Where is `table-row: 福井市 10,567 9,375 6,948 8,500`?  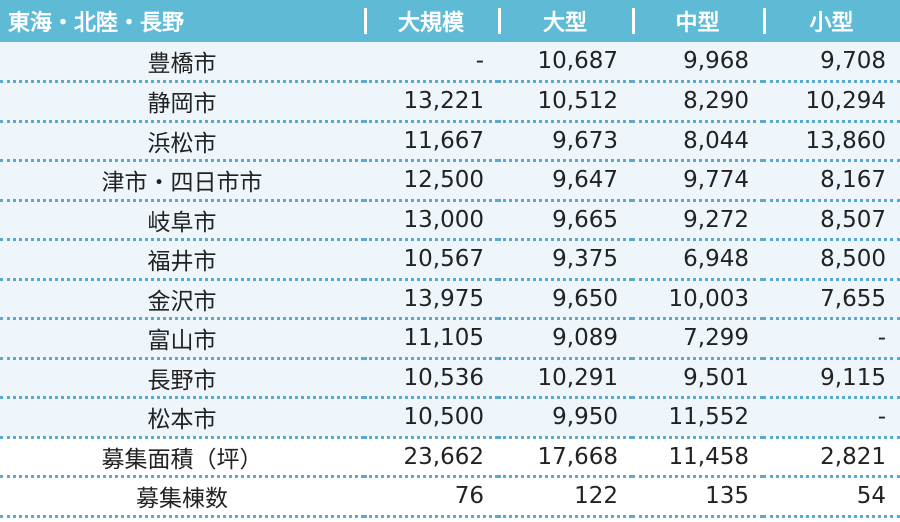
table-row: 福井市 10,567 9,375 6,948 8,500 is located at coordinates (450, 260).